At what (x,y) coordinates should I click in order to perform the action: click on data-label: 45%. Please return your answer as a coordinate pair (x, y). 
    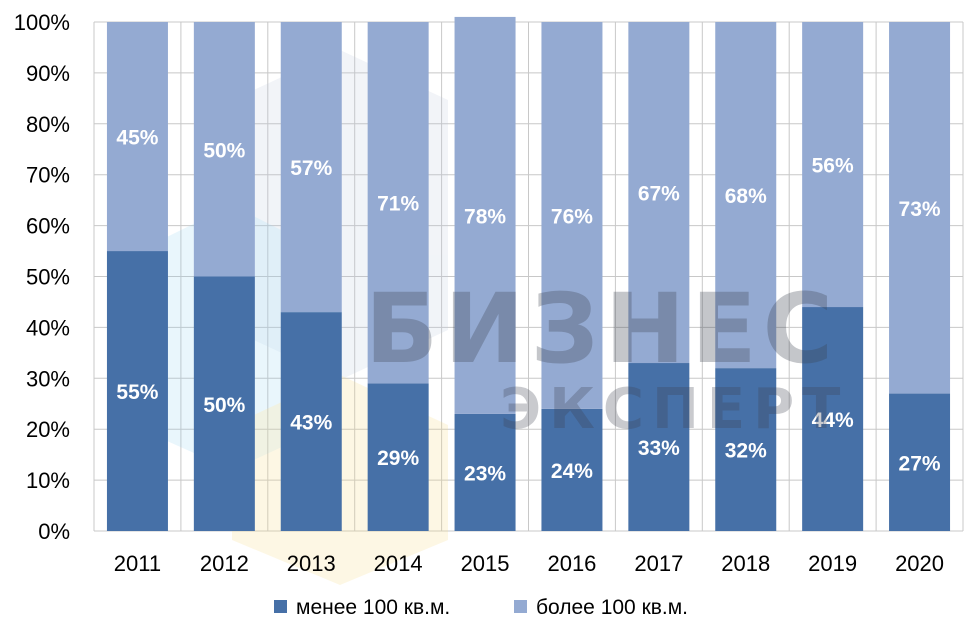
    Looking at the image, I should click on (137, 138).